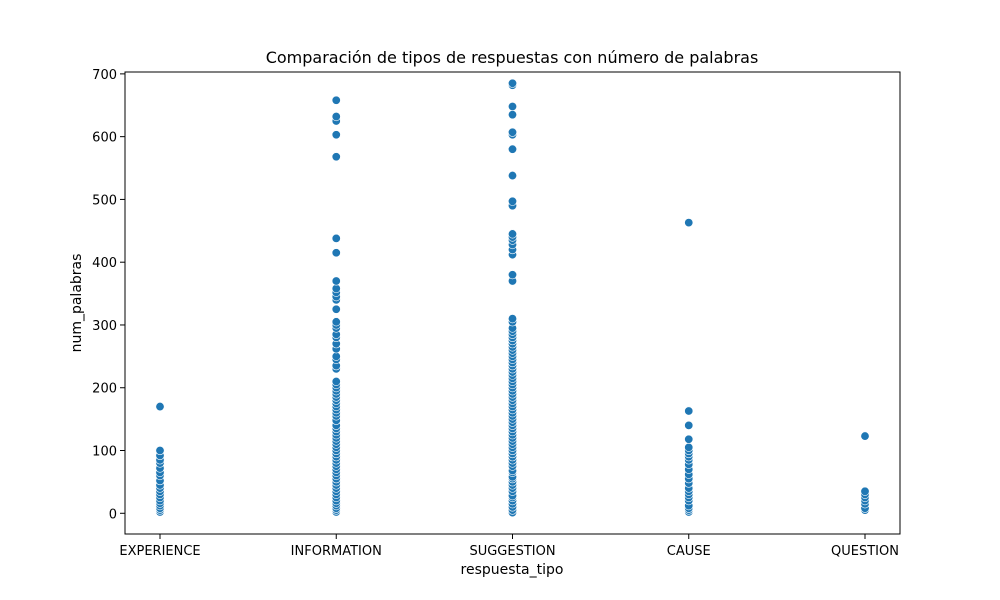 Image resolution: width=1000 pixels, height=600 pixels. Describe the element at coordinates (104, 389) in the screenshot. I see `y-tick-label: 200` at that location.